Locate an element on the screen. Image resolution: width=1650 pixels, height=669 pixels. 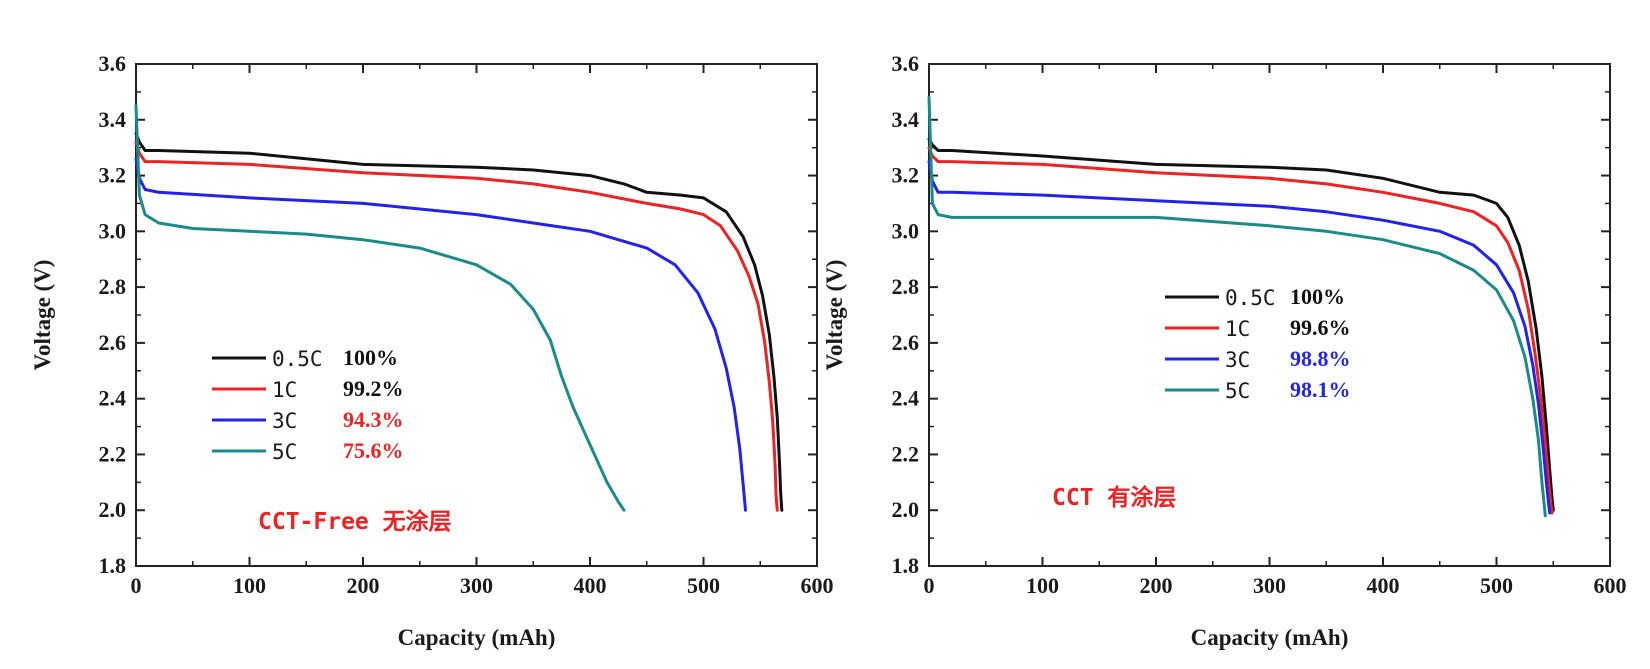
panel-annotation: CCT 有涂层 is located at coordinates (1114, 497).